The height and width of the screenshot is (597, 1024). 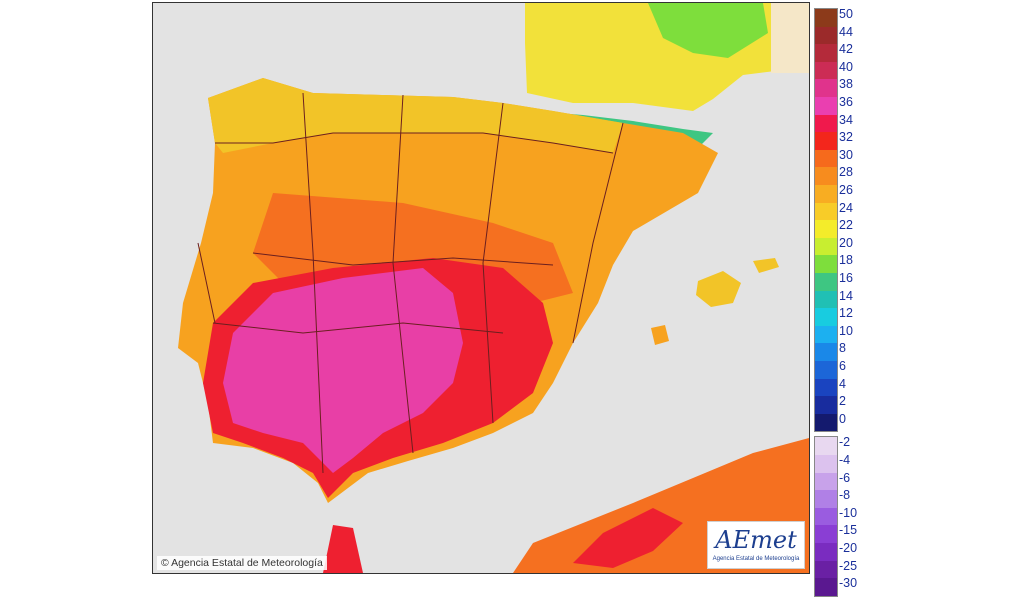 I want to click on legend-label: -10, so click(x=848, y=512).